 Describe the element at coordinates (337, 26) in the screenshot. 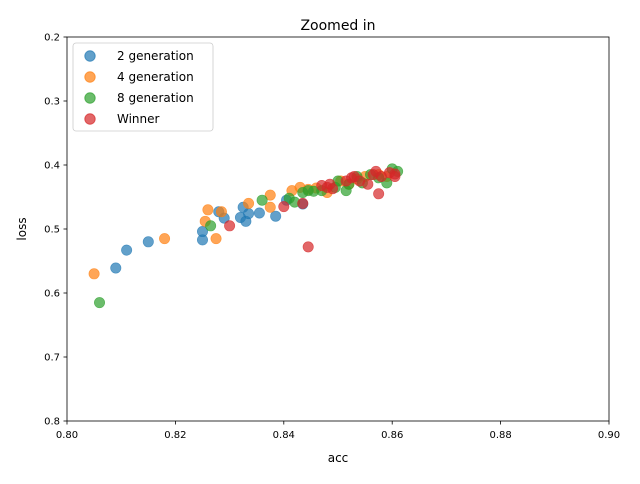

I see `chart-title: Zoomed in` at that location.